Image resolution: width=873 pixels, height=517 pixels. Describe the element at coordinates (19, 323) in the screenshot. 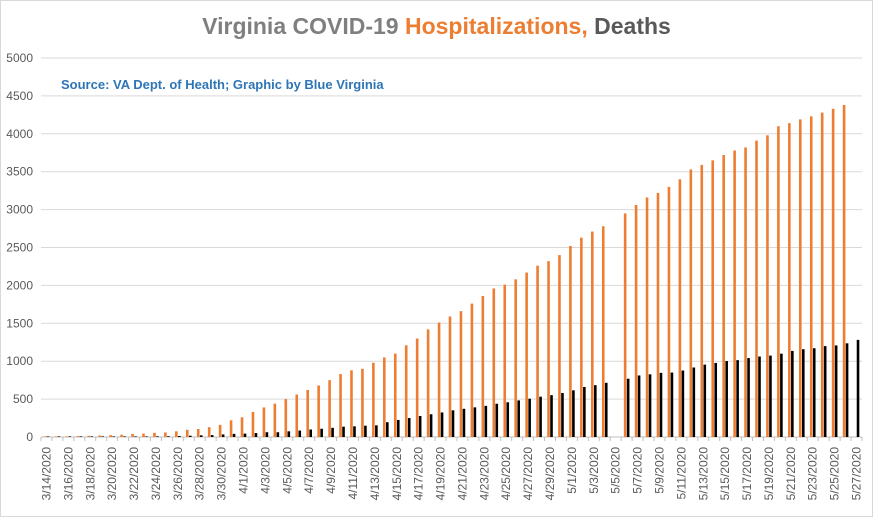

I see `y-tick-label: 1500` at that location.